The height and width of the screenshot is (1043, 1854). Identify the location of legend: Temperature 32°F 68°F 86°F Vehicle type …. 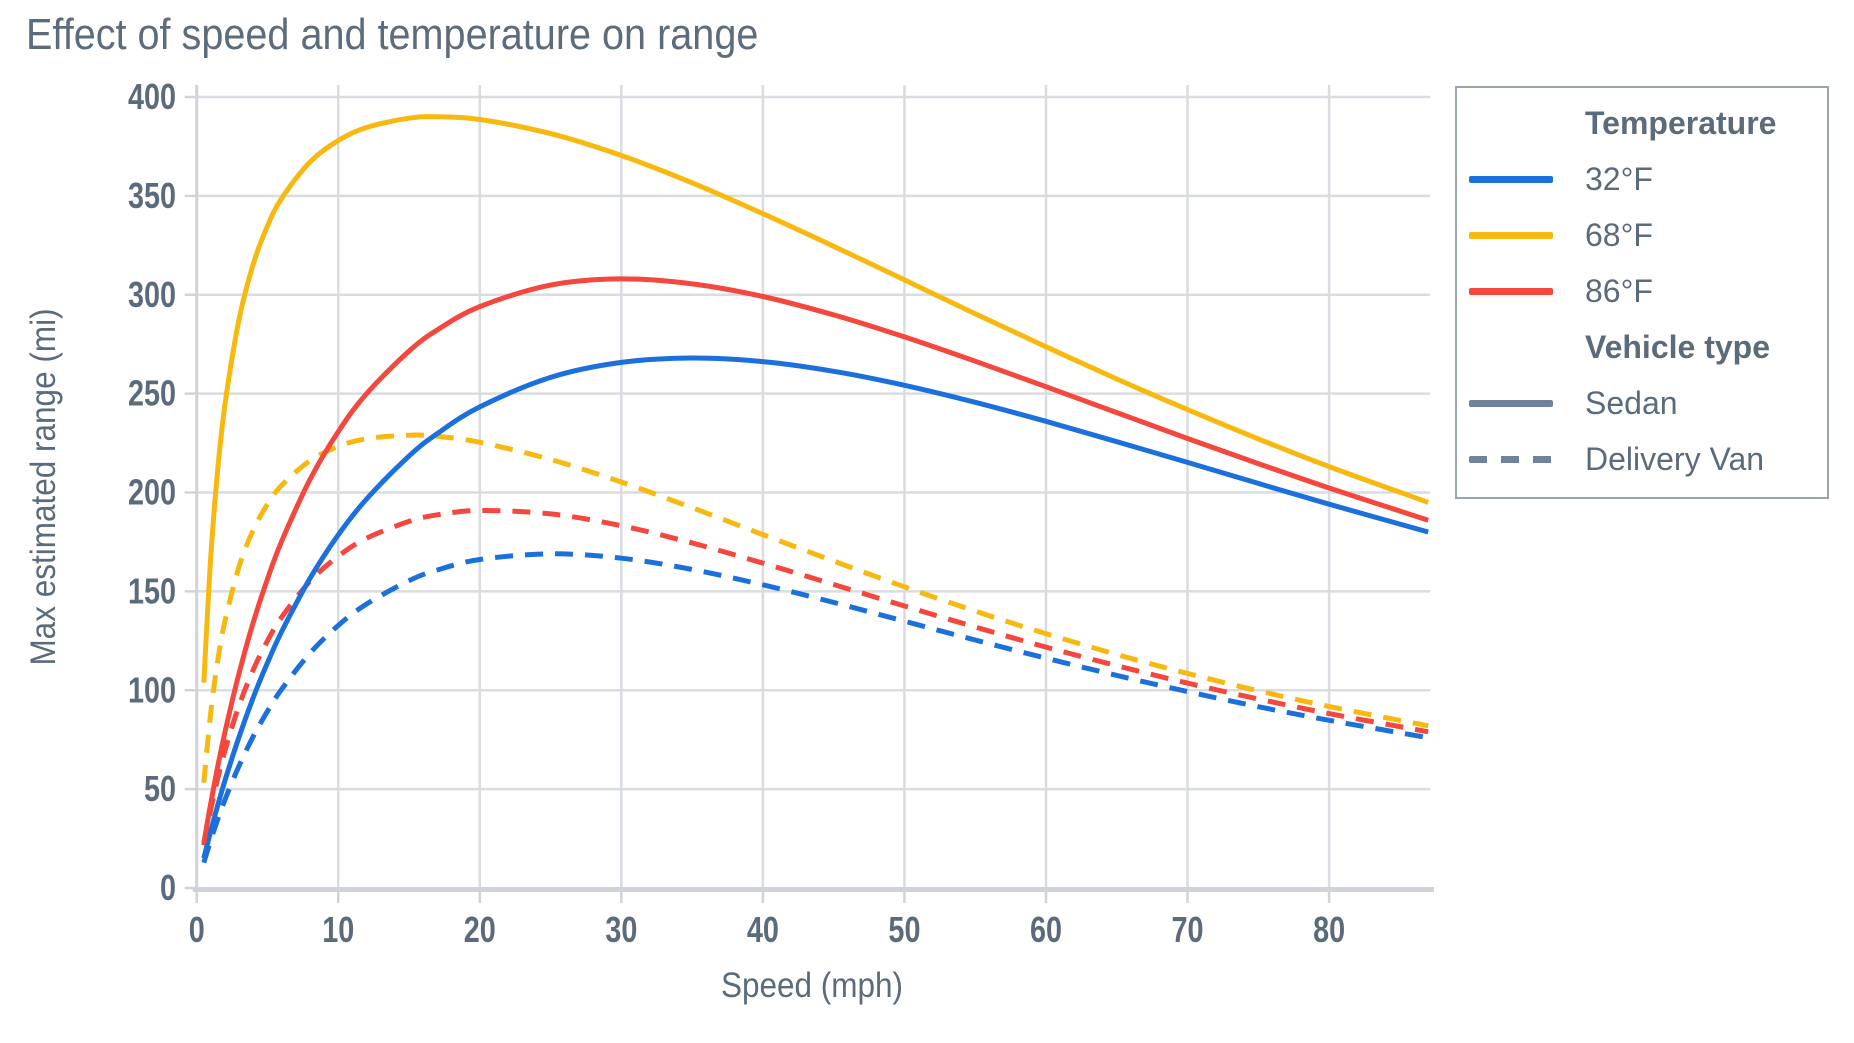
(1642, 292).